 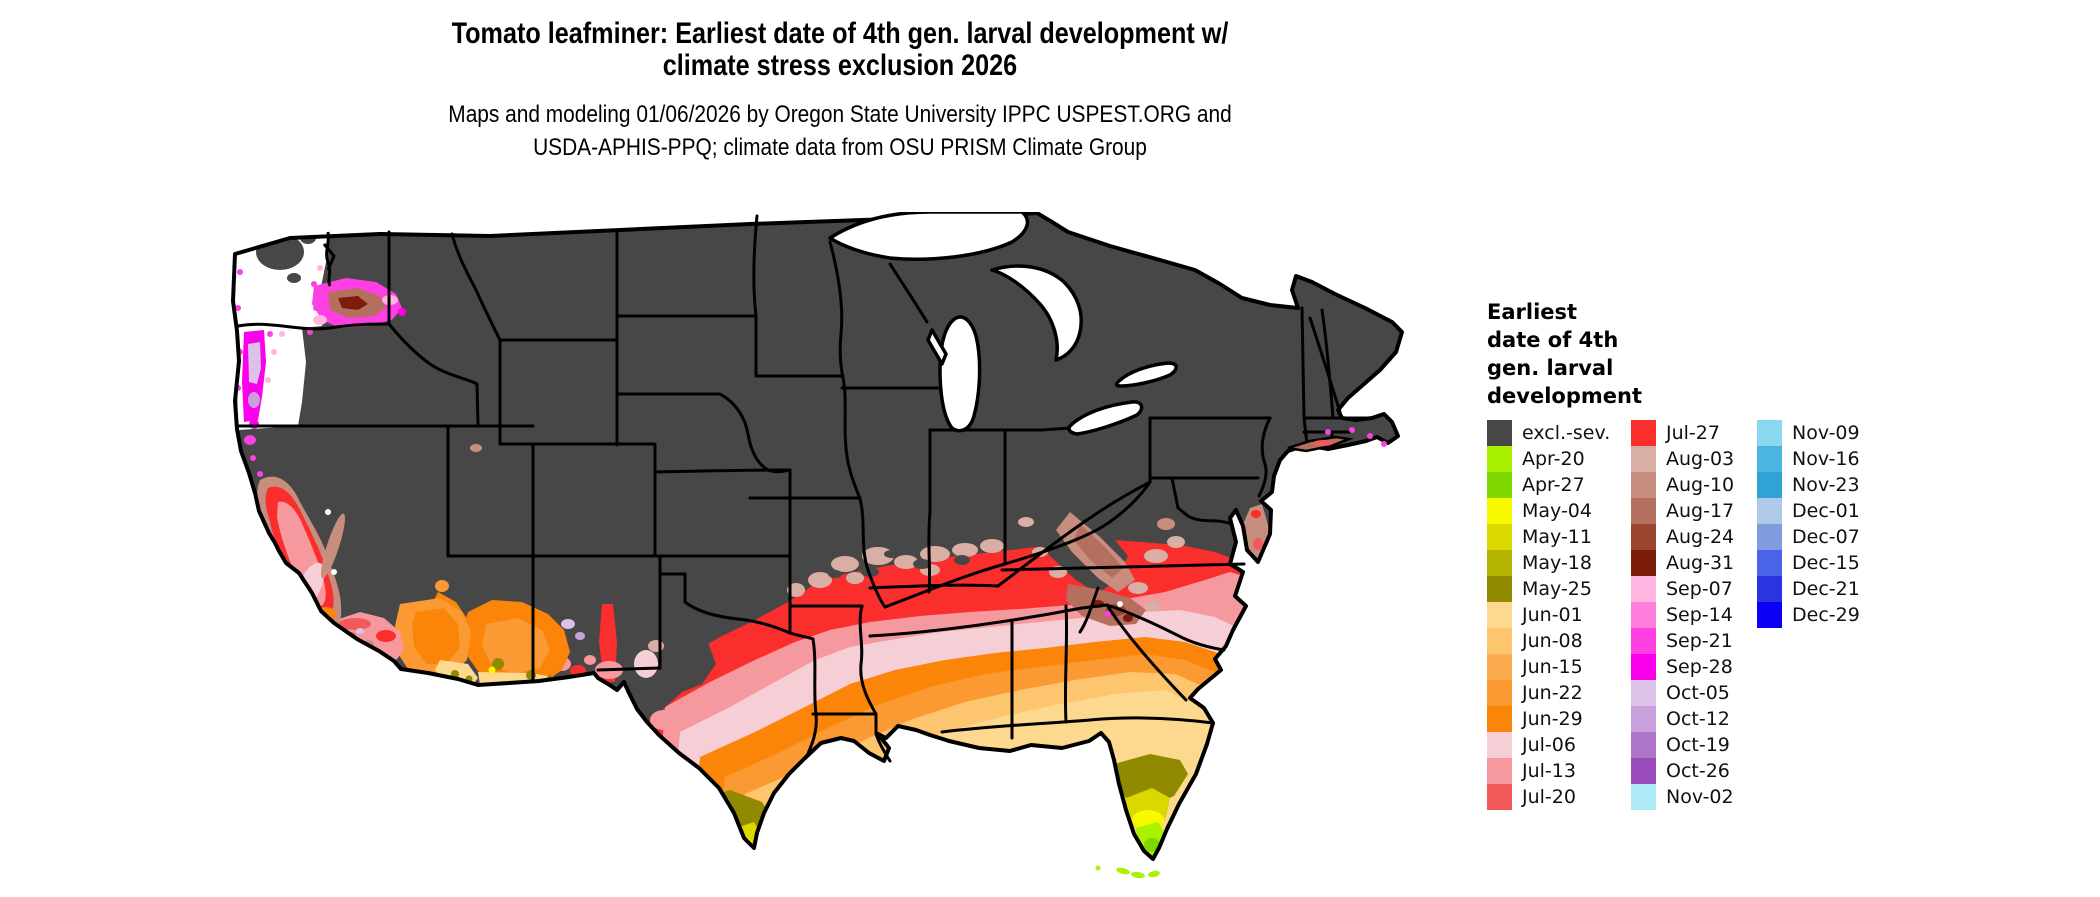 I want to click on legend-row: Dec-01, so click(x=1808, y=511).